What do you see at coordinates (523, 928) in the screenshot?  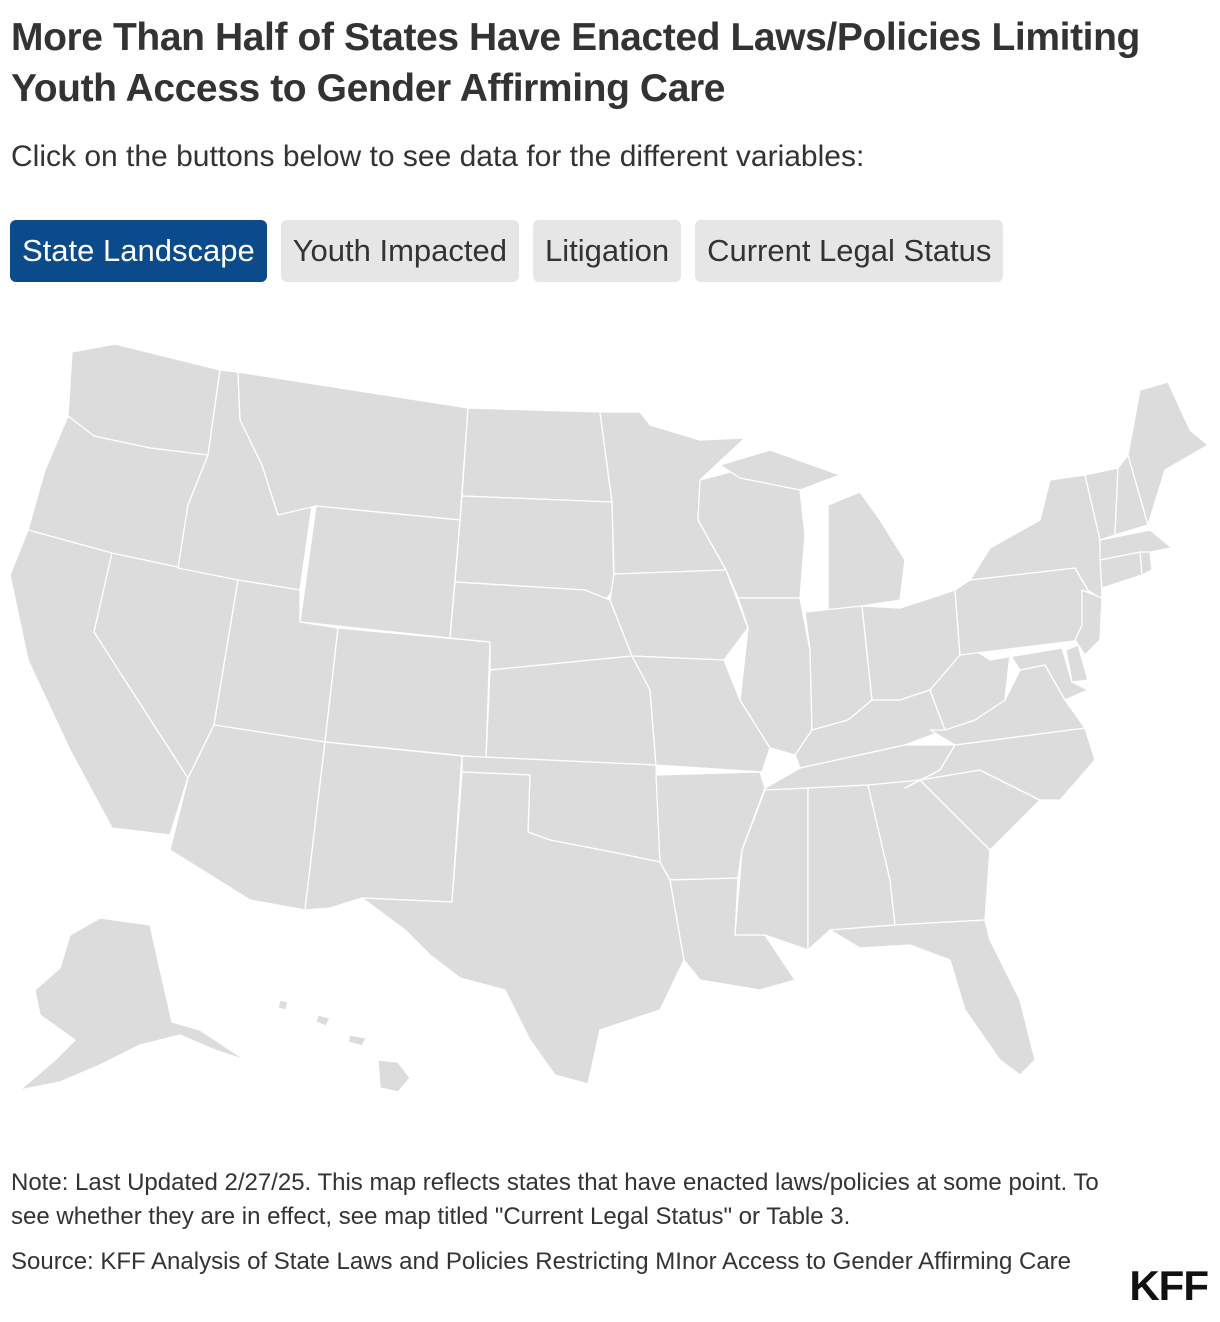 I see `state-tx` at bounding box center [523, 928].